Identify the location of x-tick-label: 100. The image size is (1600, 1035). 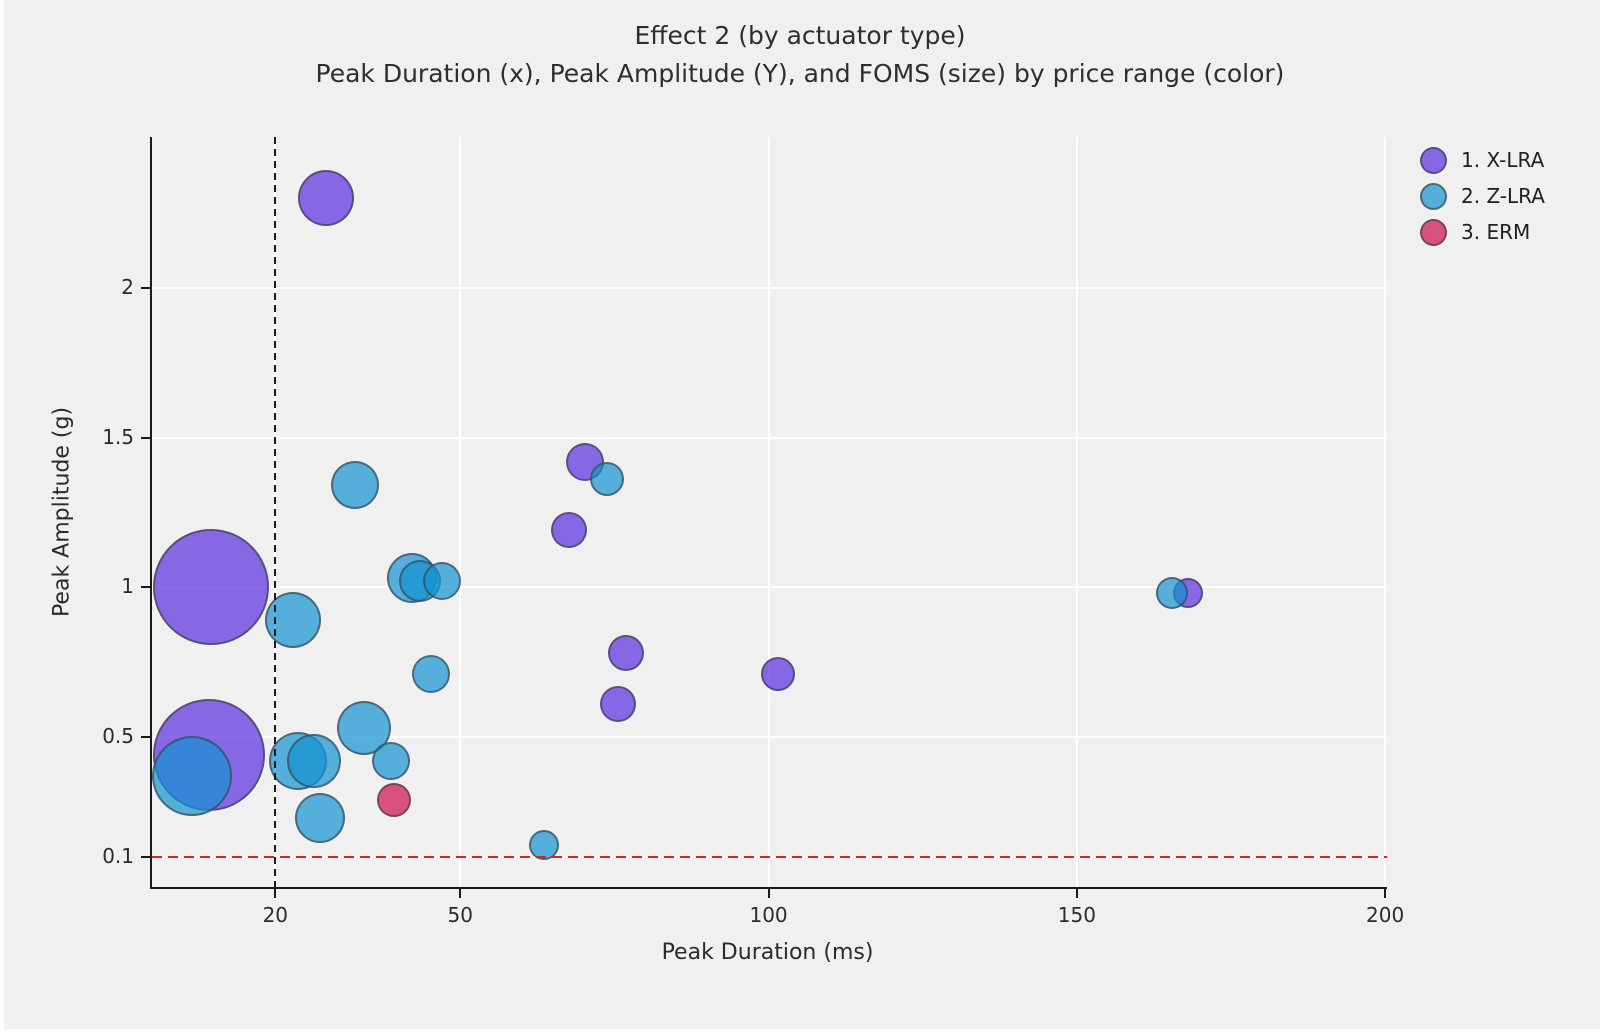
(768, 915).